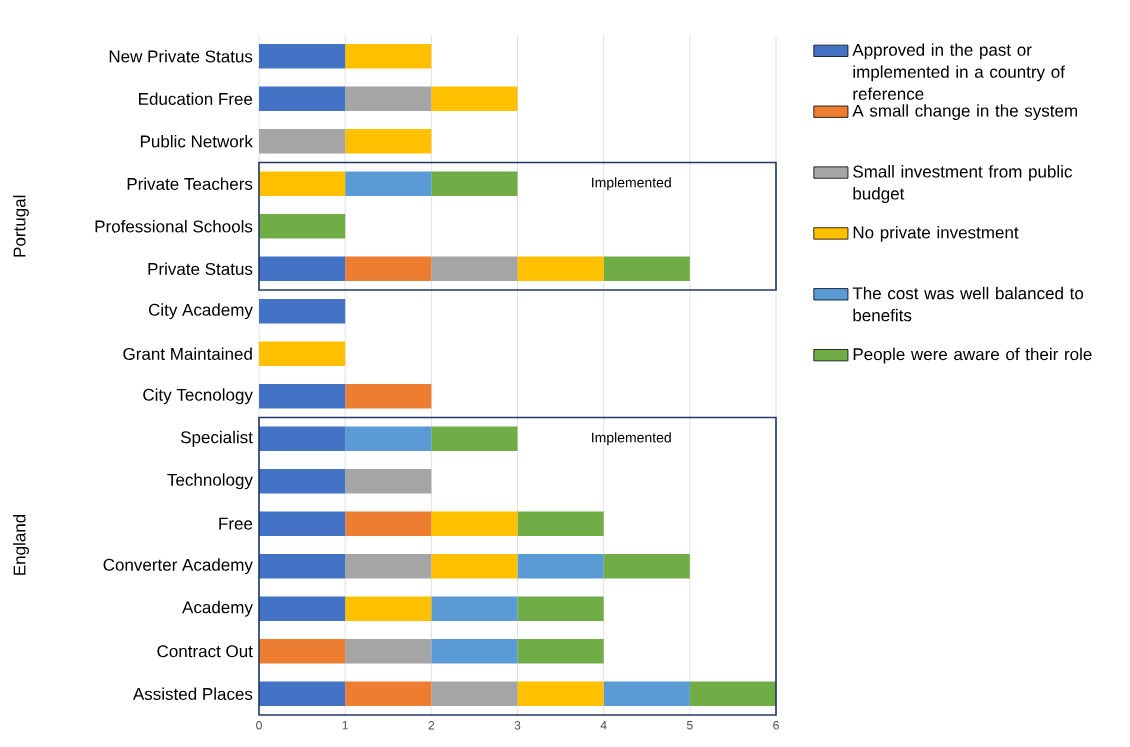  Describe the element at coordinates (210, 481) in the screenshot. I see `y-tick-label: Technology` at that location.